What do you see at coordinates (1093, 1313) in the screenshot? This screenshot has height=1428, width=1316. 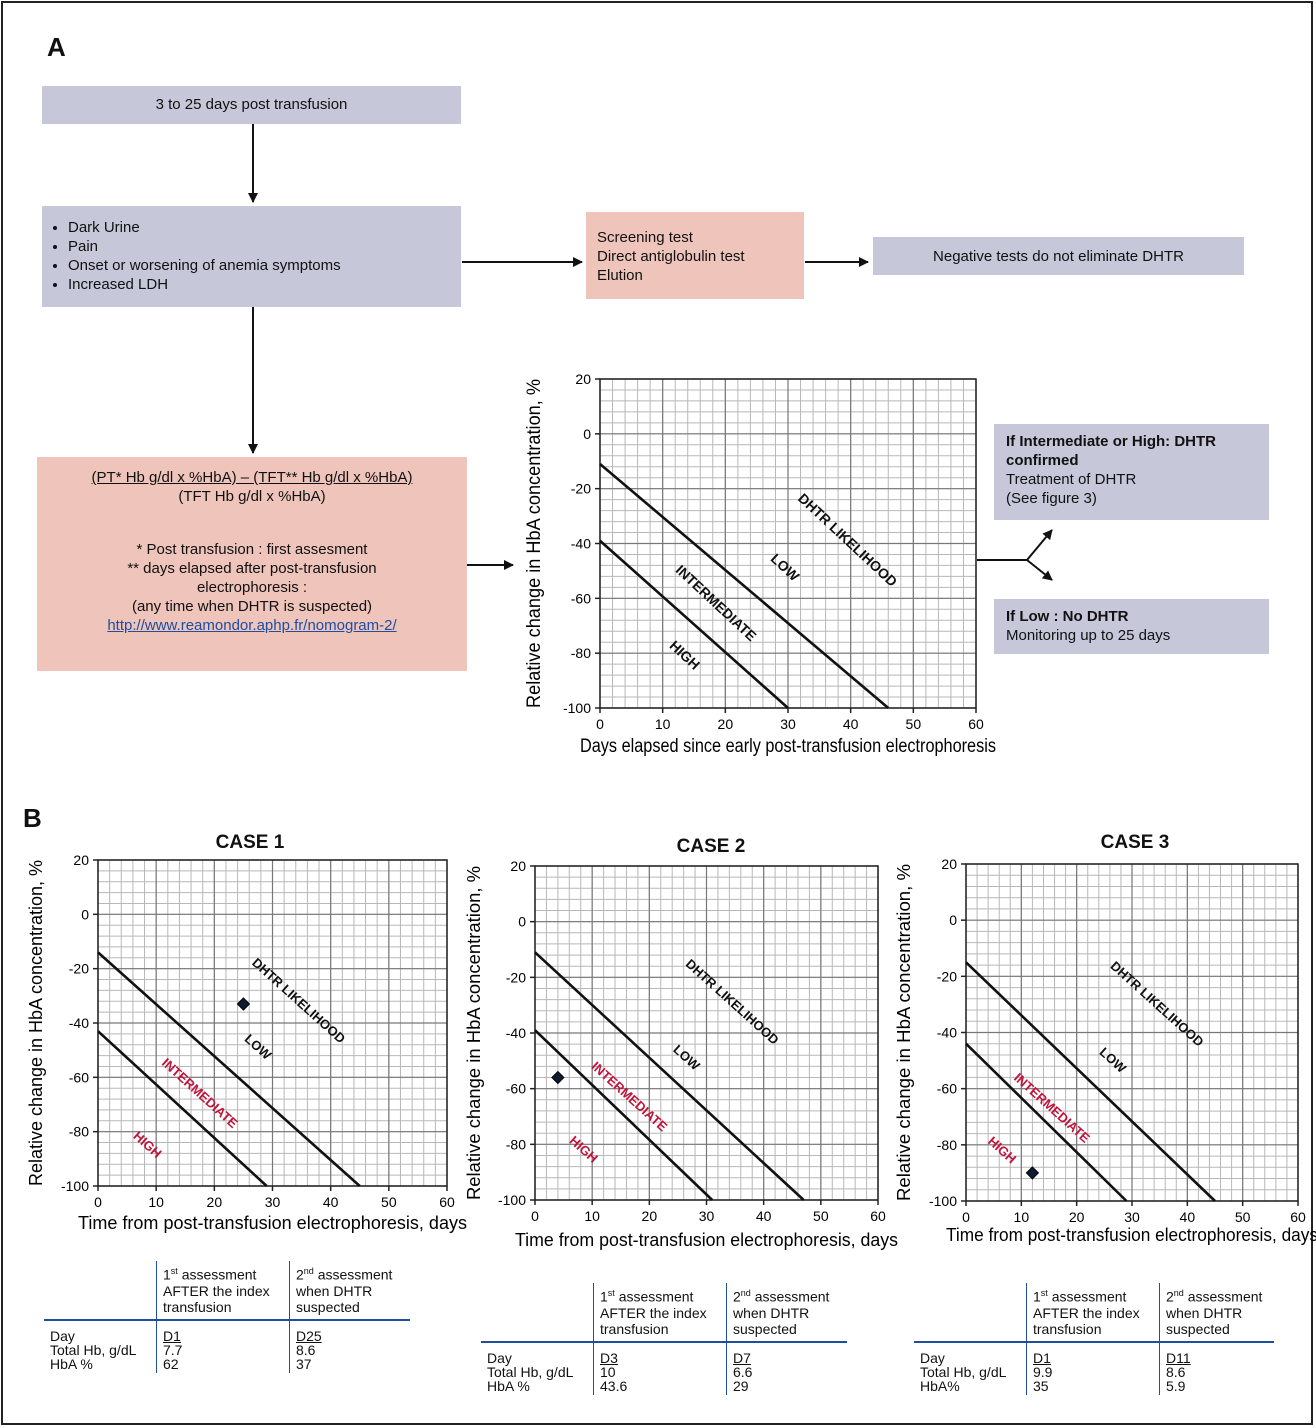 I see `col-first-assessment: 1st assessment AFTER the index transfusion` at bounding box center [1093, 1313].